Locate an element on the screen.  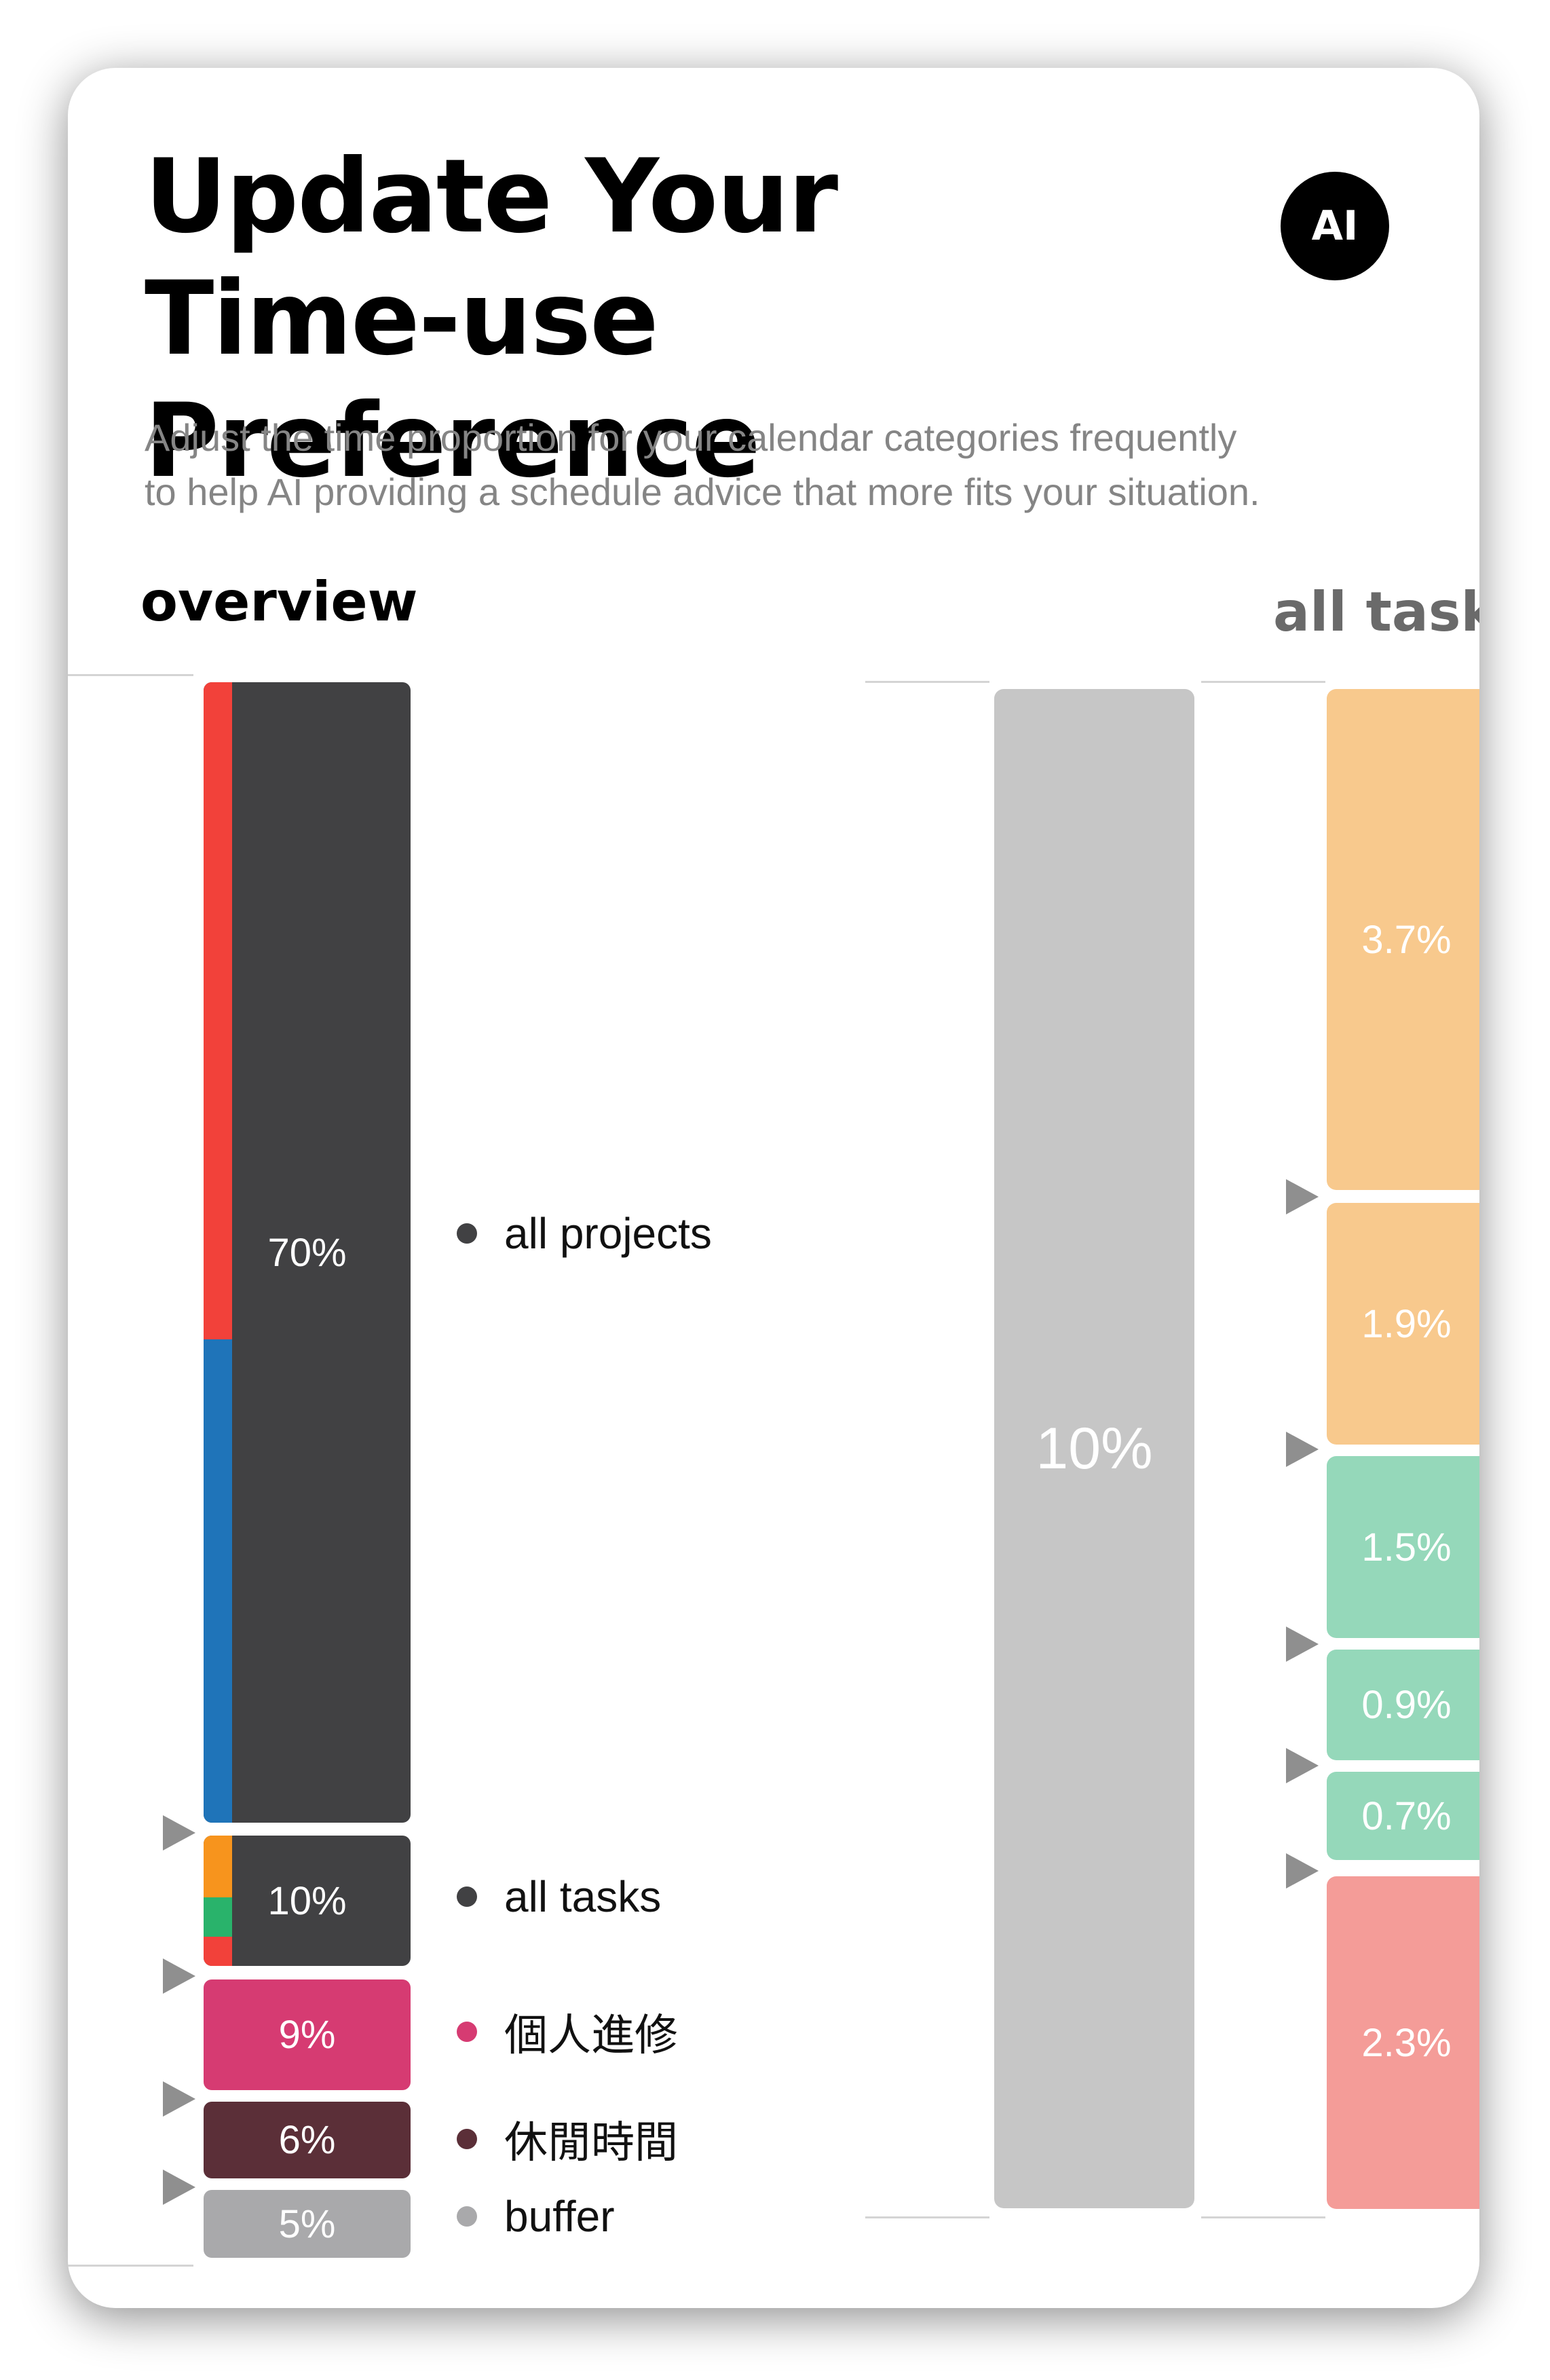
segment-value: 6% is located at coordinates (307, 2140).